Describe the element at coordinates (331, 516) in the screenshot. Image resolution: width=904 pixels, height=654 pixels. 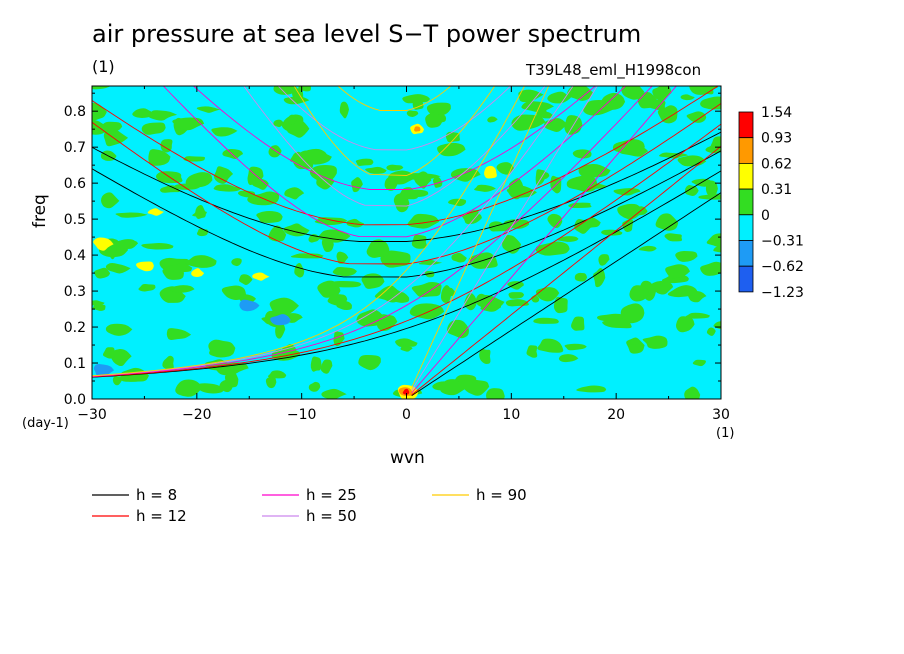
I see `legend-label: h = 50` at that location.